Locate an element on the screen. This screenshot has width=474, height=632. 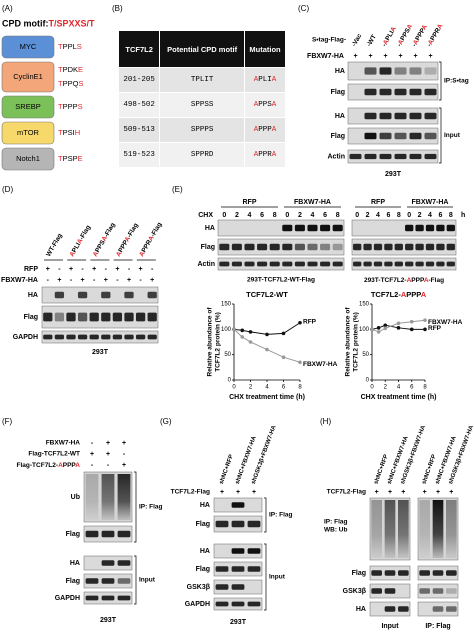
table-cell: SPPRD is located at coordinates (202, 155).